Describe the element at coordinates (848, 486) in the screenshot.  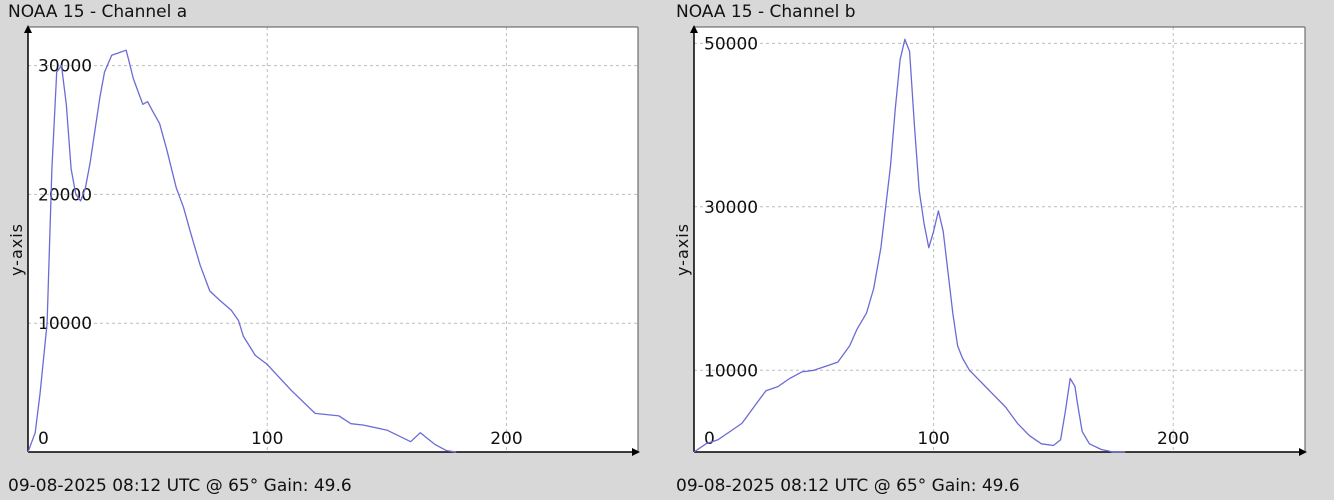
I see `chart-b-footer: 09-08-2025 08:12 UTC @ 65° Gain: 49.6` at that location.